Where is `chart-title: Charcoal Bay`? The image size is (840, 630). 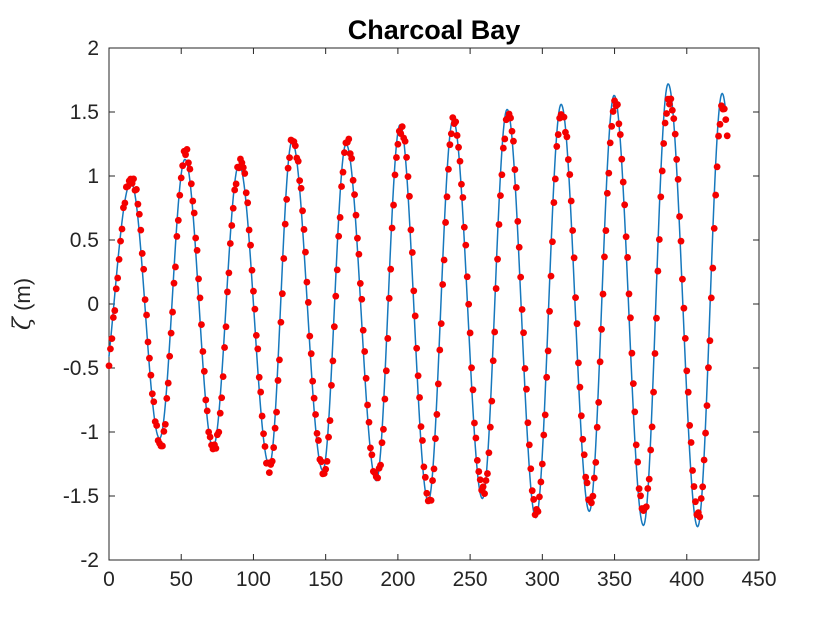
chart-title: Charcoal Bay is located at coordinates (434, 30).